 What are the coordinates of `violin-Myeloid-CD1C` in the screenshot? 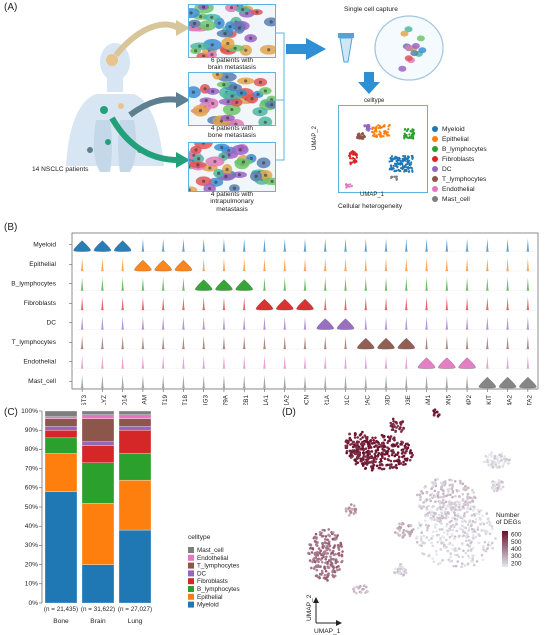 It's located at (345, 245).